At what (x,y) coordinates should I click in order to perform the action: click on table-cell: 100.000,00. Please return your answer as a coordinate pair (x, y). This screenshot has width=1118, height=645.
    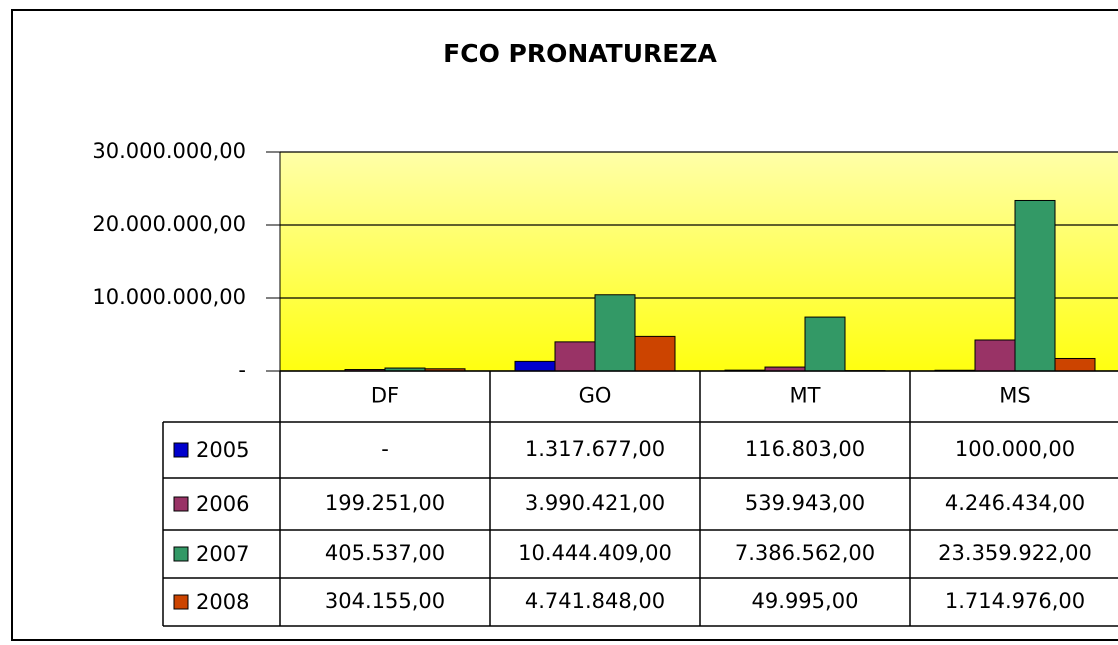
    Looking at the image, I should click on (1015, 449).